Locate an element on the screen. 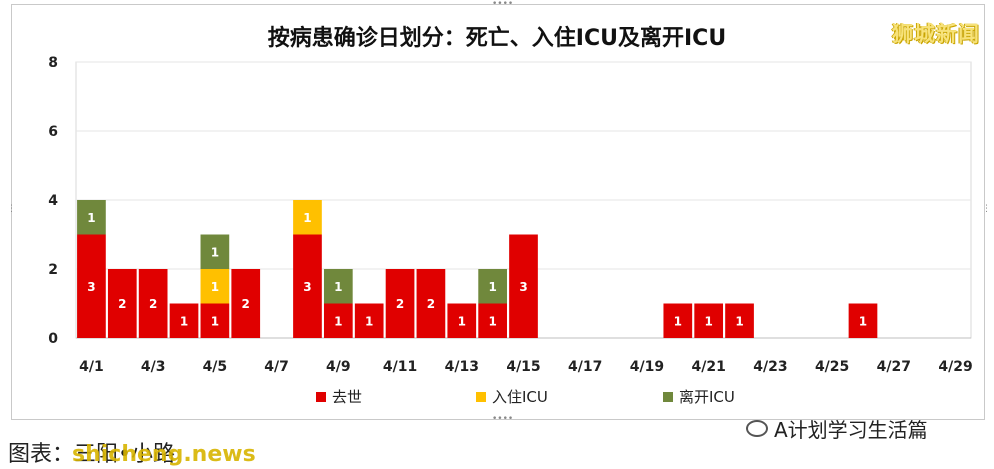 This screenshot has height=469, width=994. resize-handle-right: ⋮ is located at coordinates (986, 209).